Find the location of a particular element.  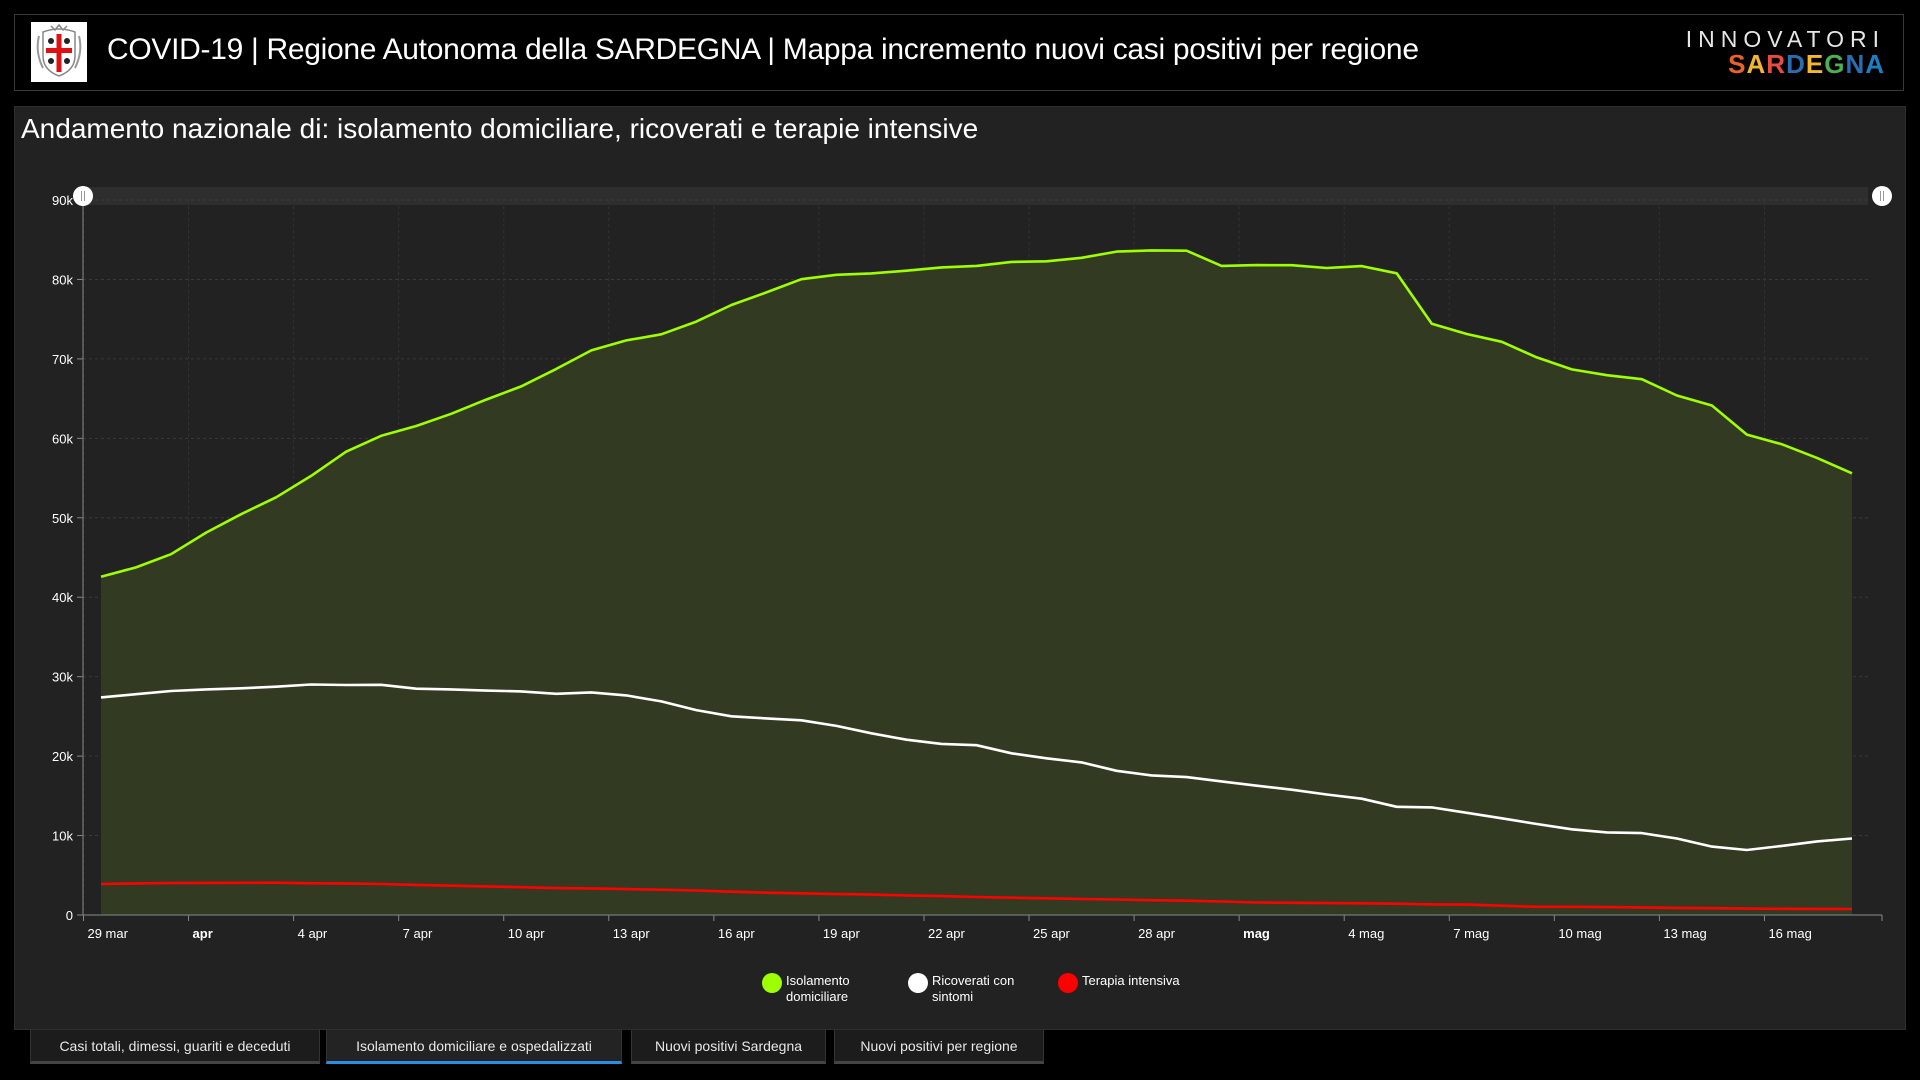

x-tick-label: 7 mag is located at coordinates (1471, 933).